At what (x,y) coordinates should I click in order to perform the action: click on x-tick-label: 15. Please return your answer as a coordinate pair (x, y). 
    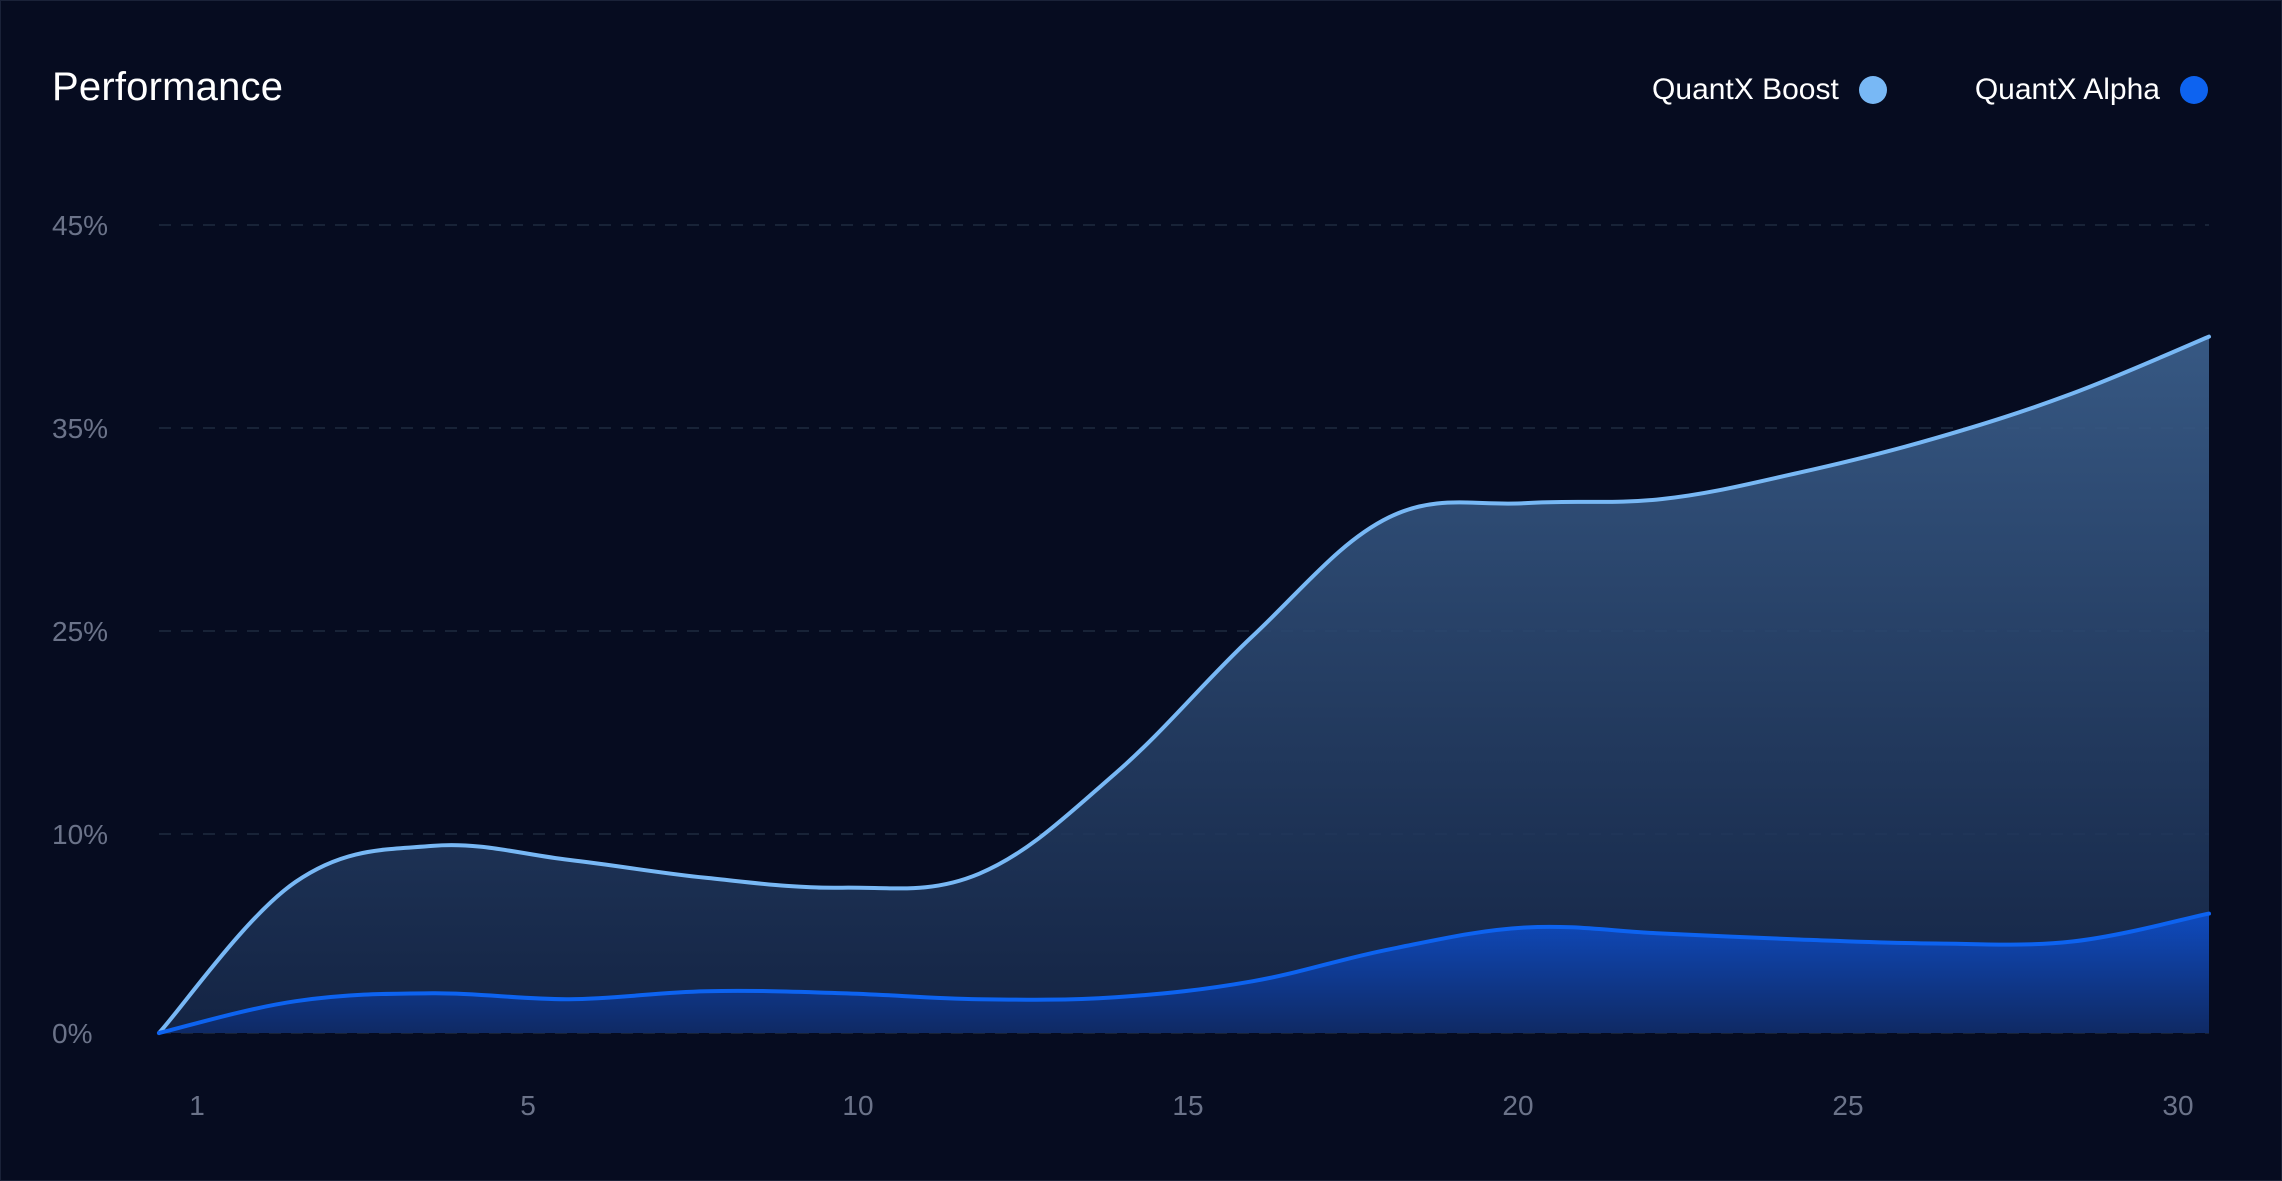
    Looking at the image, I should click on (1187, 1105).